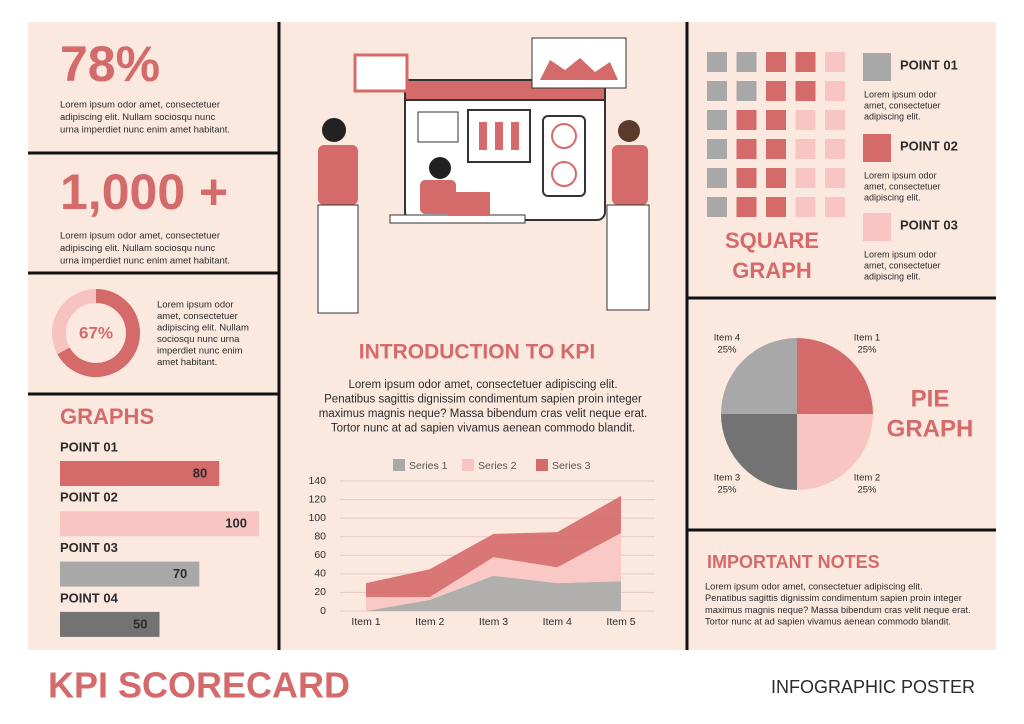 The height and width of the screenshot is (724, 1024). What do you see at coordinates (493, 546) in the screenshot?
I see `area` at bounding box center [493, 546].